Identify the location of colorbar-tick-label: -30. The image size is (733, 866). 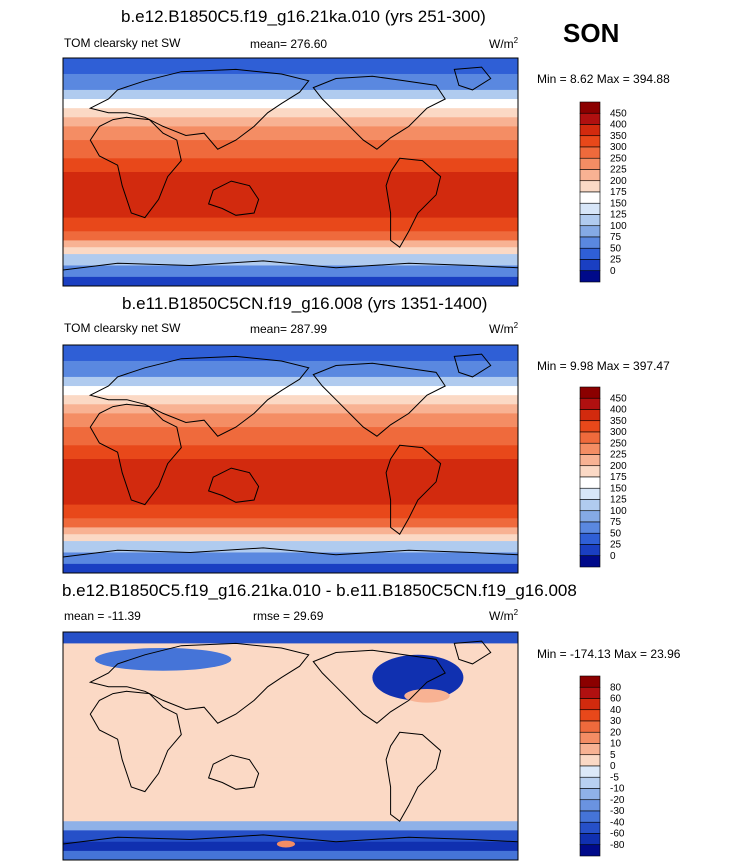
(617, 811).